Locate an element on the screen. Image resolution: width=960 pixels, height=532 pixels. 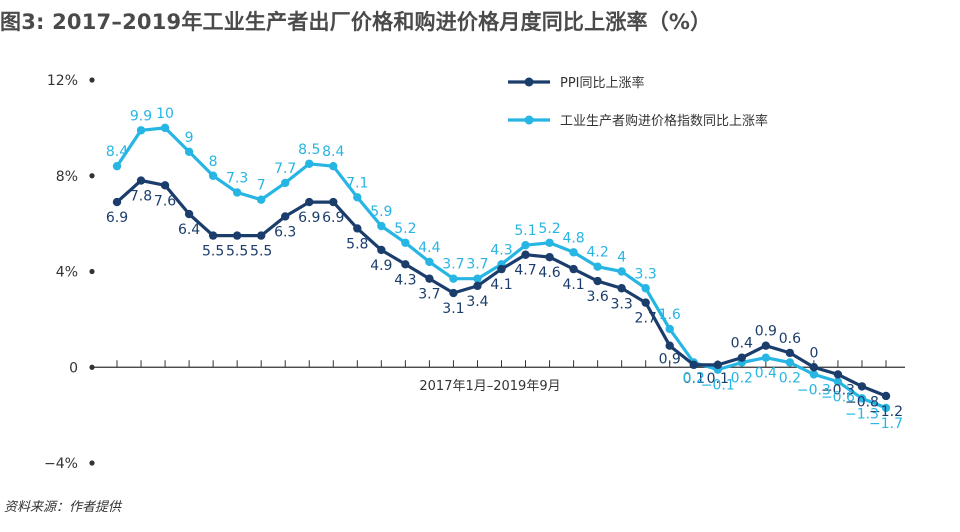
data-label-purchase: 9.9 is located at coordinates (141, 116).